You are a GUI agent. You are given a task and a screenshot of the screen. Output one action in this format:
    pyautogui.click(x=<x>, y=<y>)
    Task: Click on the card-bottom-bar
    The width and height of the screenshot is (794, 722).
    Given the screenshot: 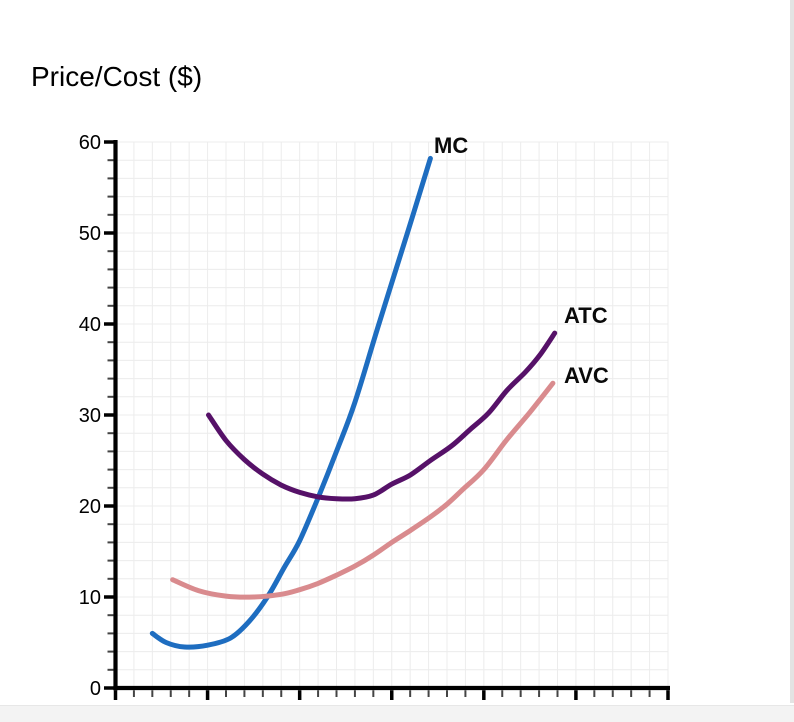 What is the action you would take?
    pyautogui.click(x=397, y=713)
    